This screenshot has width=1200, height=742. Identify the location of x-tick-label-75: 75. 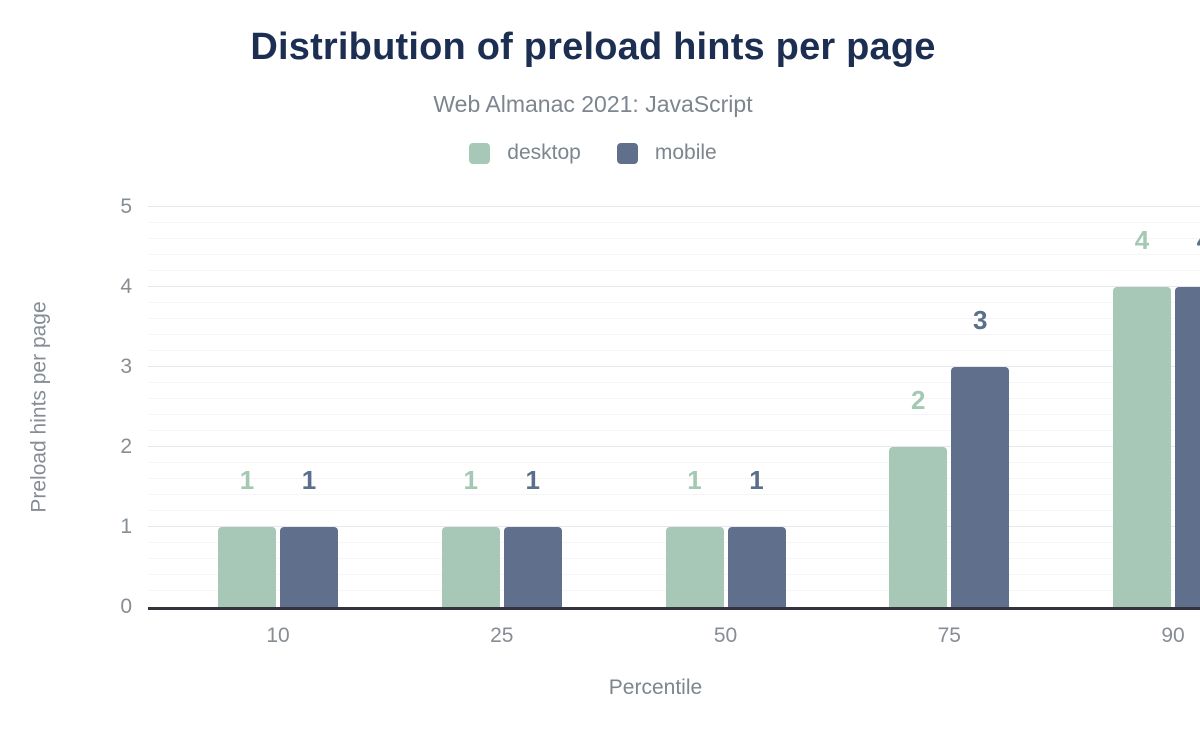
(949, 635).